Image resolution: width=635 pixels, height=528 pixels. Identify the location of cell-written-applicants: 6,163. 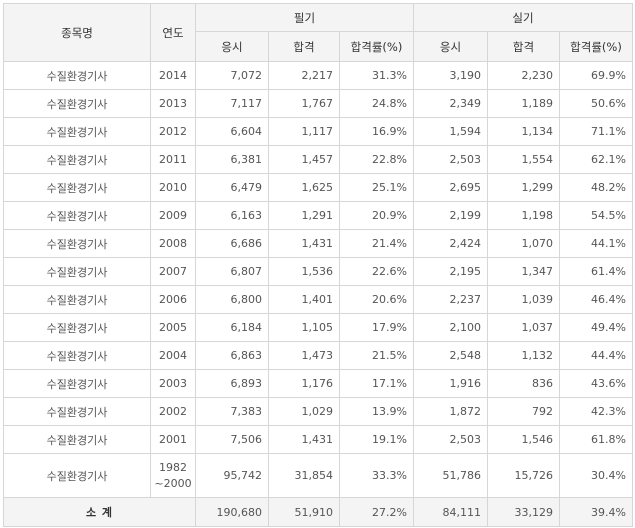
(232, 215).